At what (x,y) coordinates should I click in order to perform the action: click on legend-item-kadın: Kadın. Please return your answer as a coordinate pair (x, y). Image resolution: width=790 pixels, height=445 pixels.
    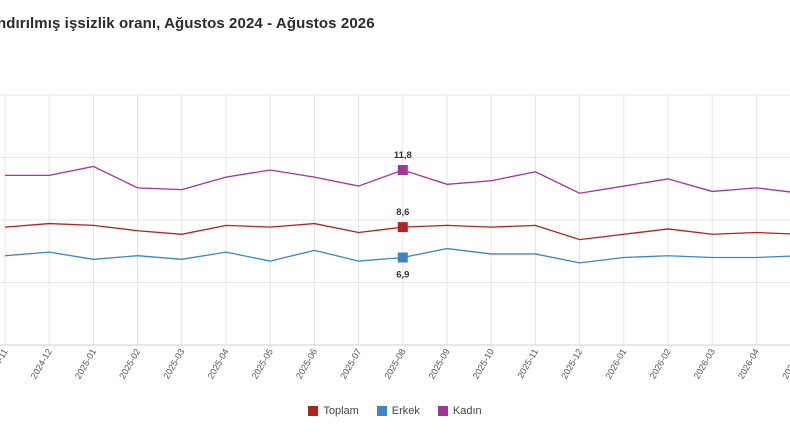
    Looking at the image, I should click on (459, 411).